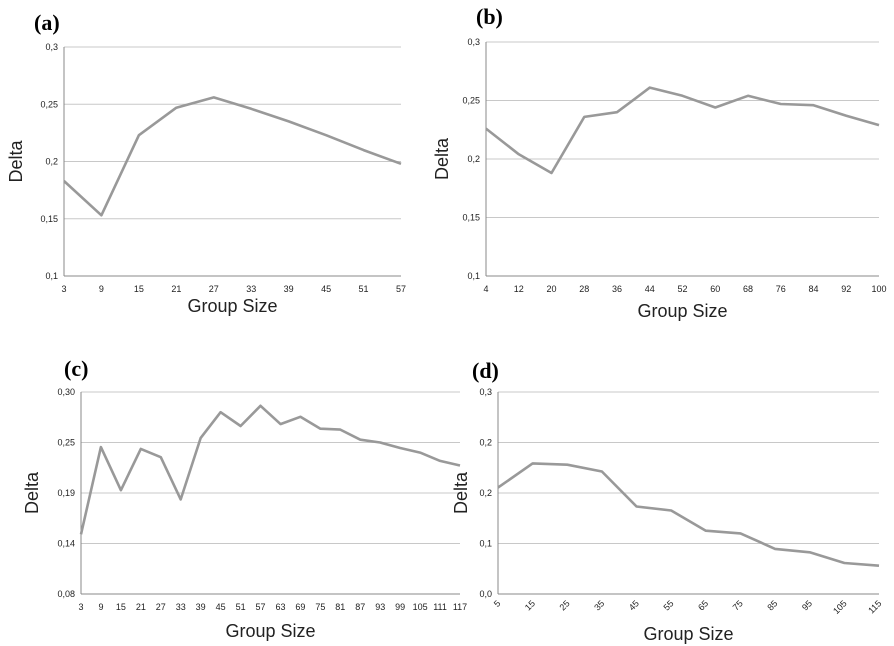 The image size is (894, 646). Describe the element at coordinates (846, 289) in the screenshot. I see `x-tick-label: 92` at that location.